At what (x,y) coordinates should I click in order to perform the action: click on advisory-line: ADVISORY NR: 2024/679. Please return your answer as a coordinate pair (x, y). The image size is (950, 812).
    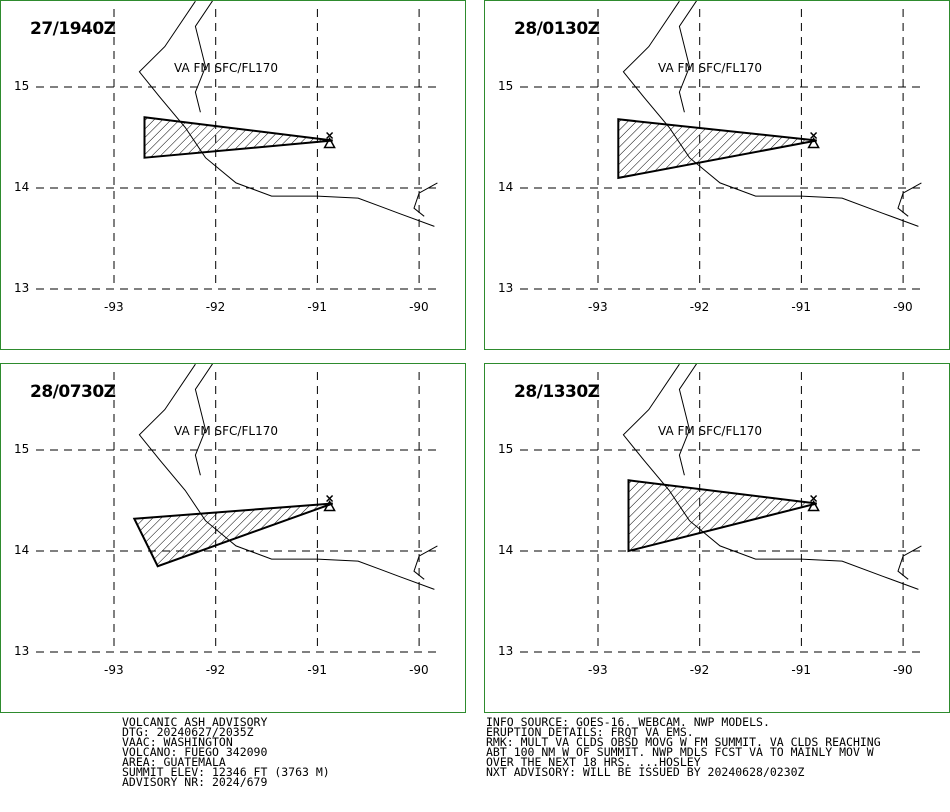
    Looking at the image, I should click on (195, 782).